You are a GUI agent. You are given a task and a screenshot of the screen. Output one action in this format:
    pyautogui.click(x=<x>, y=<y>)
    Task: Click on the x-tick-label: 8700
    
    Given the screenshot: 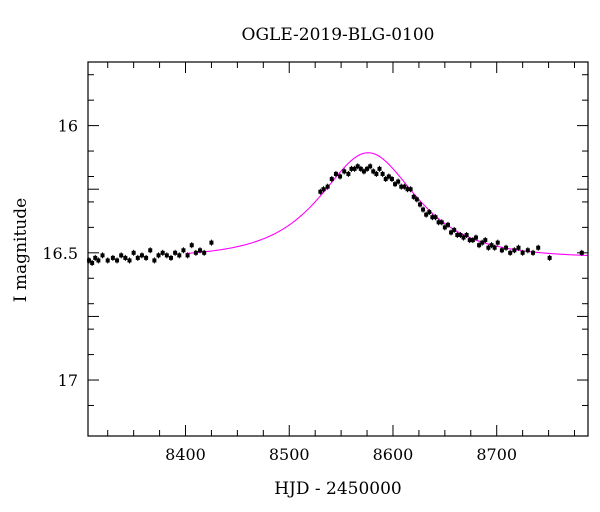 What is the action you would take?
    pyautogui.click(x=496, y=454)
    